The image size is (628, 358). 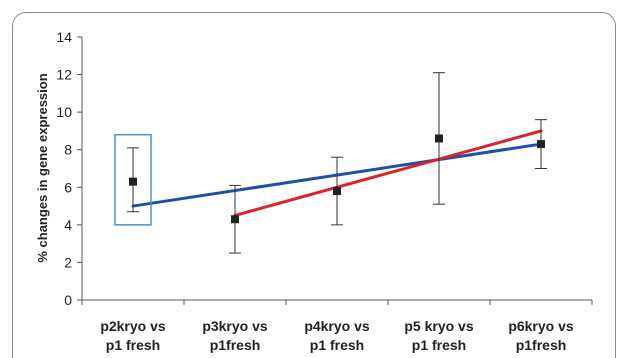 I want to click on x-category-label: p4kryo vs p1 fresh, so click(x=337, y=335).